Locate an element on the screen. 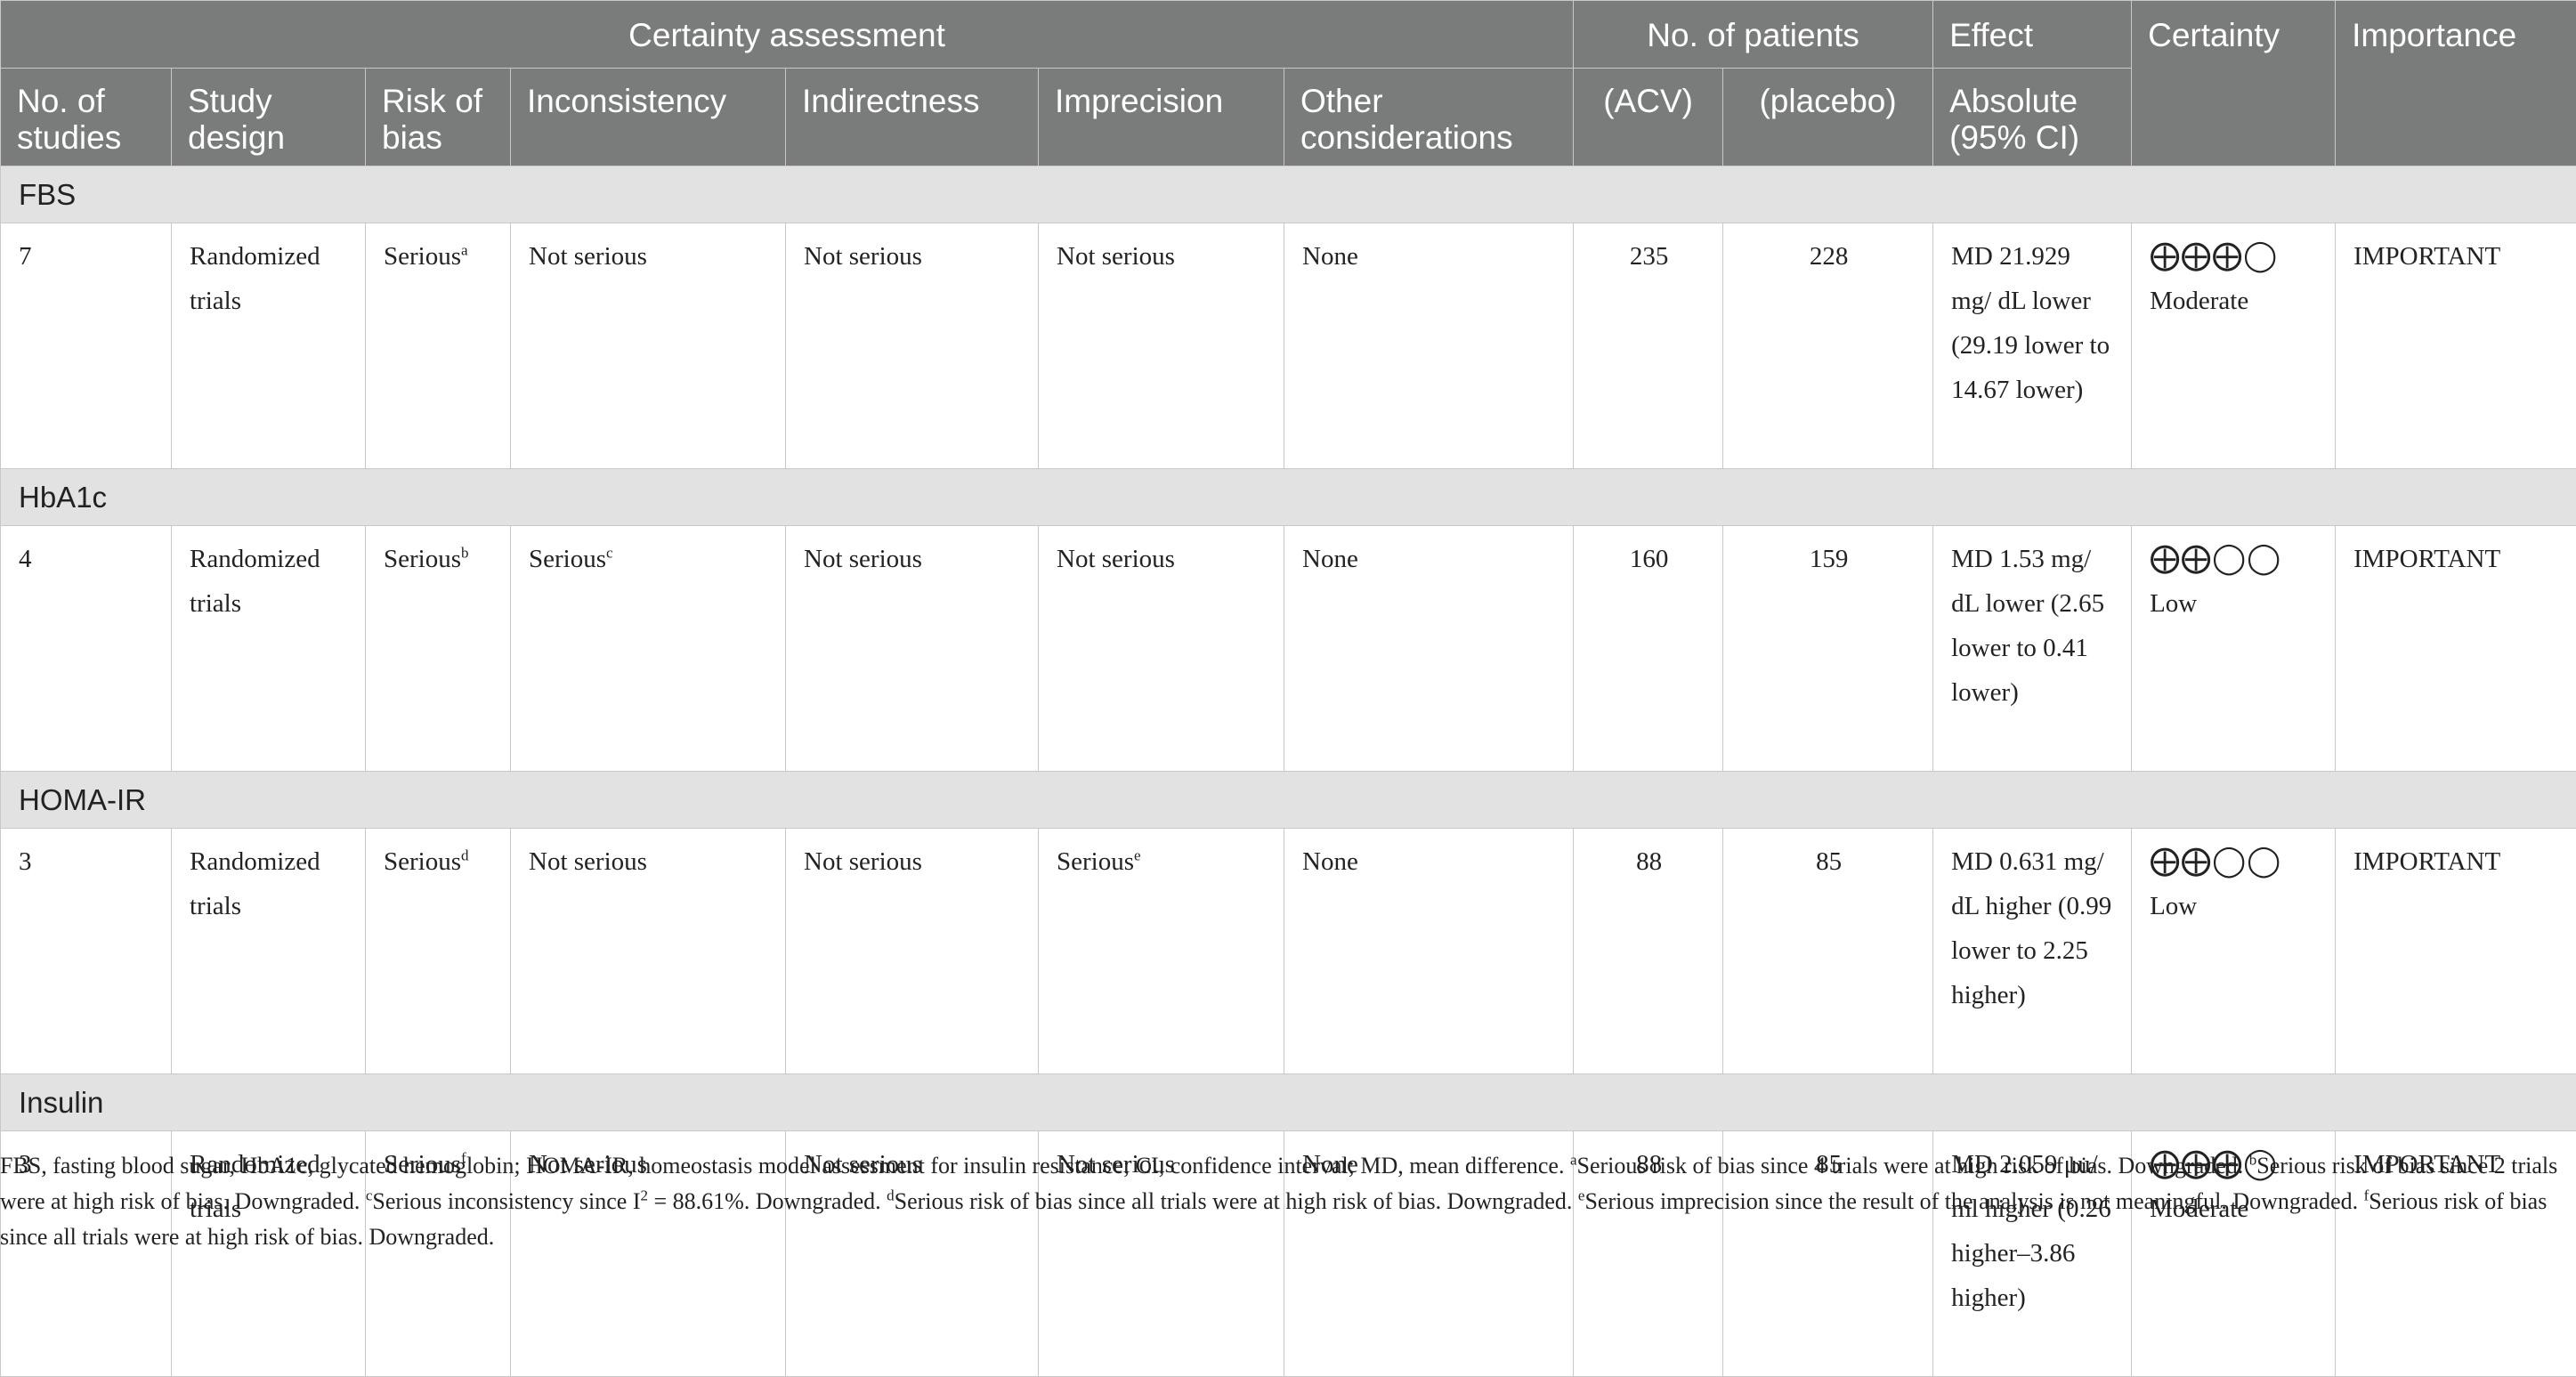  outcome-label: HOMA-IR is located at coordinates (1289, 800).